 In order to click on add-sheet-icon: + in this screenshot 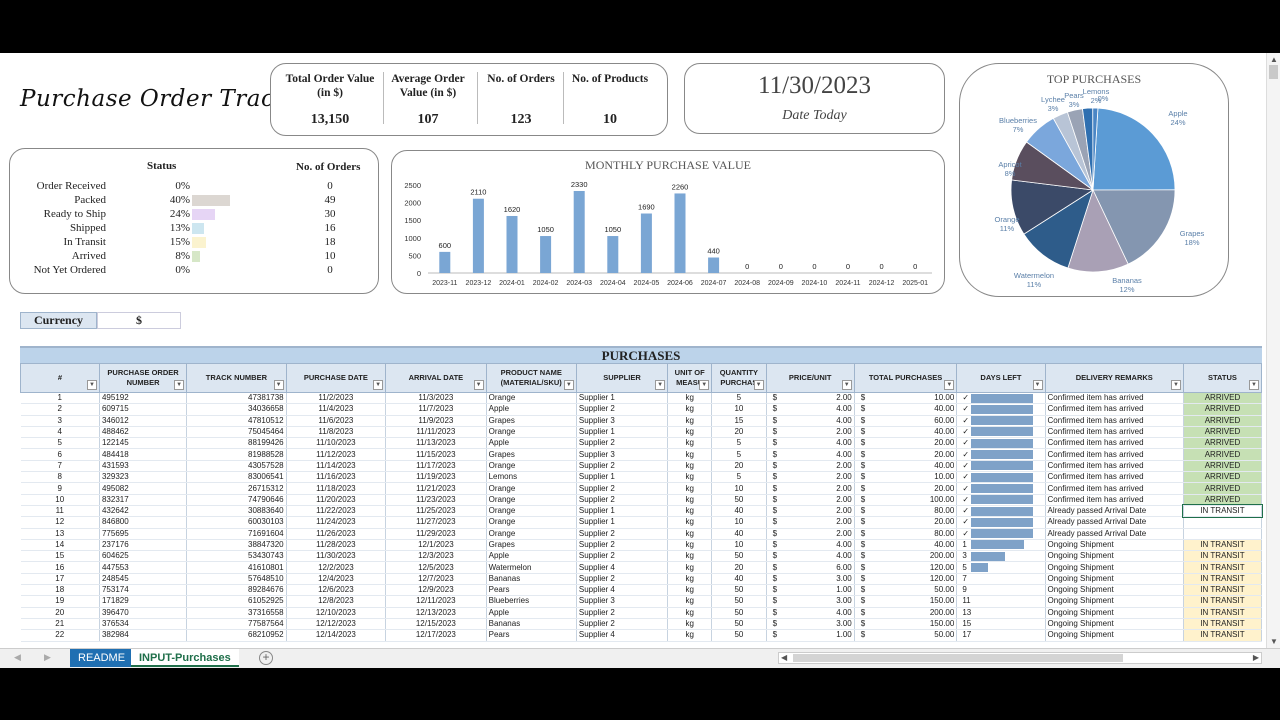, I will do `click(266, 658)`.